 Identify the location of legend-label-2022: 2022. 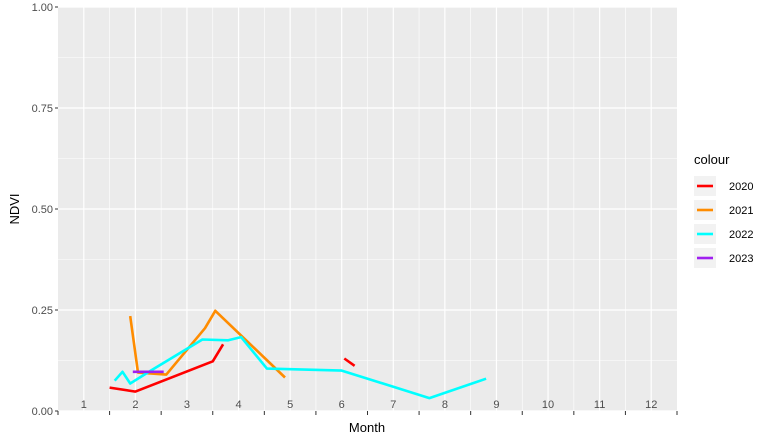
(741, 235).